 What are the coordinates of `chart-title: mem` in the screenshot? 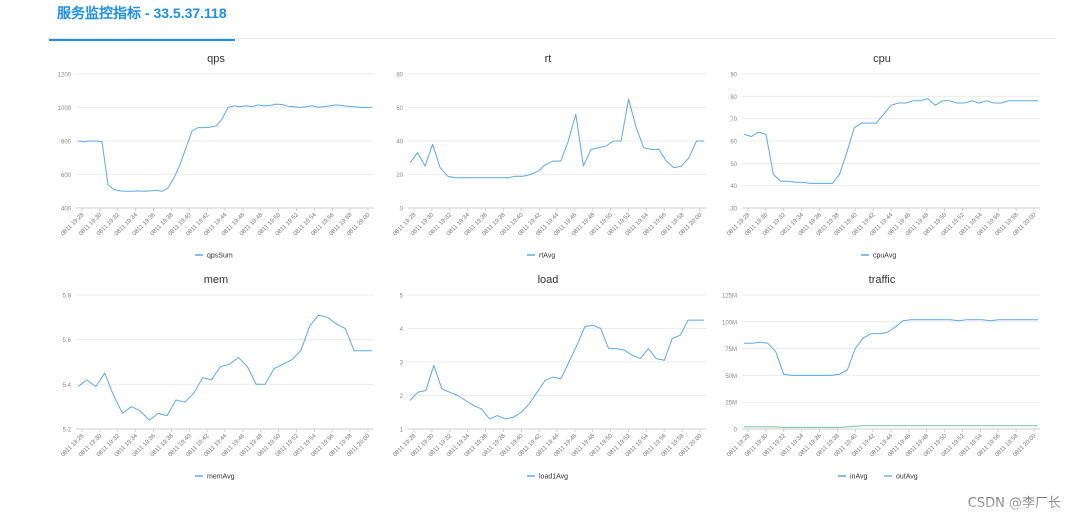 It's located at (216, 280).